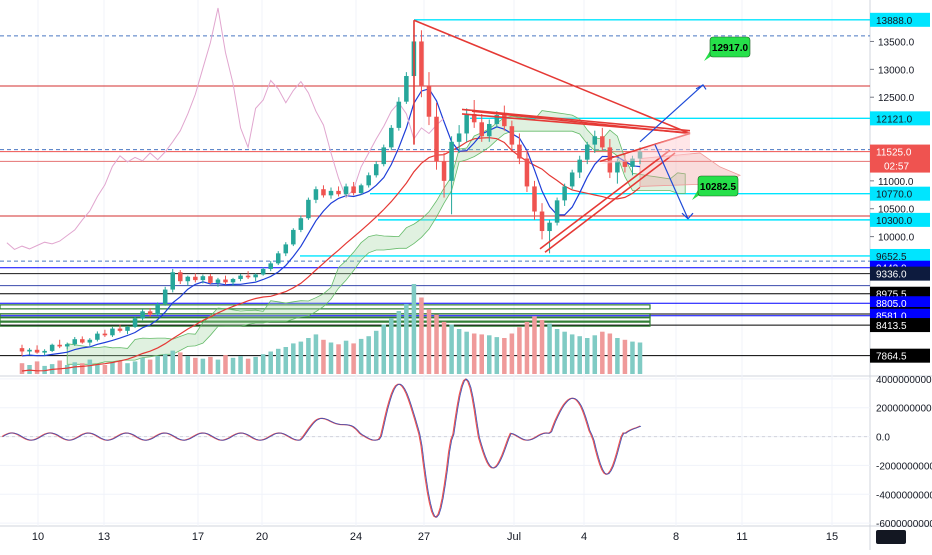  What do you see at coordinates (896, 182) in the screenshot?
I see `price-tick-label: 11000.0` at bounding box center [896, 182].